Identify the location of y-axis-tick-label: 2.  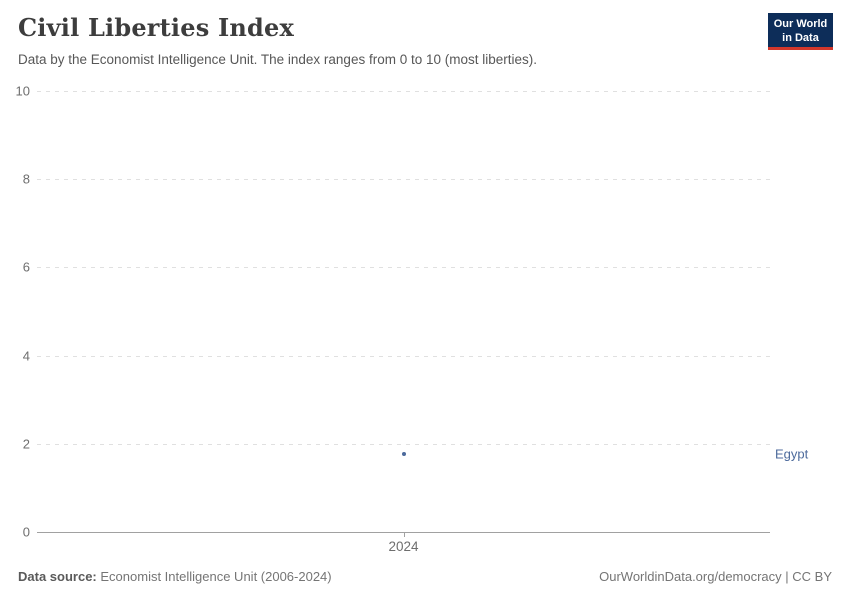
(26, 444).